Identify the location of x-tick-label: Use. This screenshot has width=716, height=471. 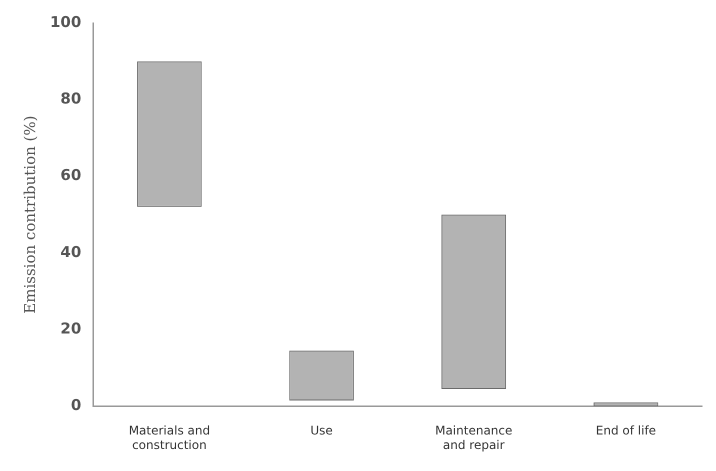
(321, 431).